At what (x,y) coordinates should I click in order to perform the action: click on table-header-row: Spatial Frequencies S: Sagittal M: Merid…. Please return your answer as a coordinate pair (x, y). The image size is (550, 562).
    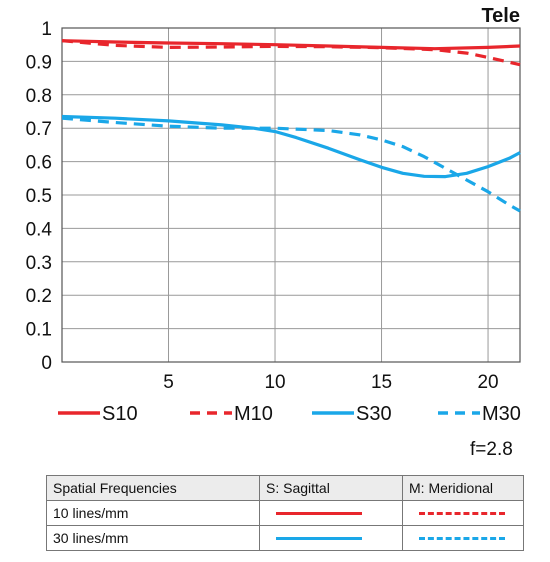
    Looking at the image, I should click on (285, 488).